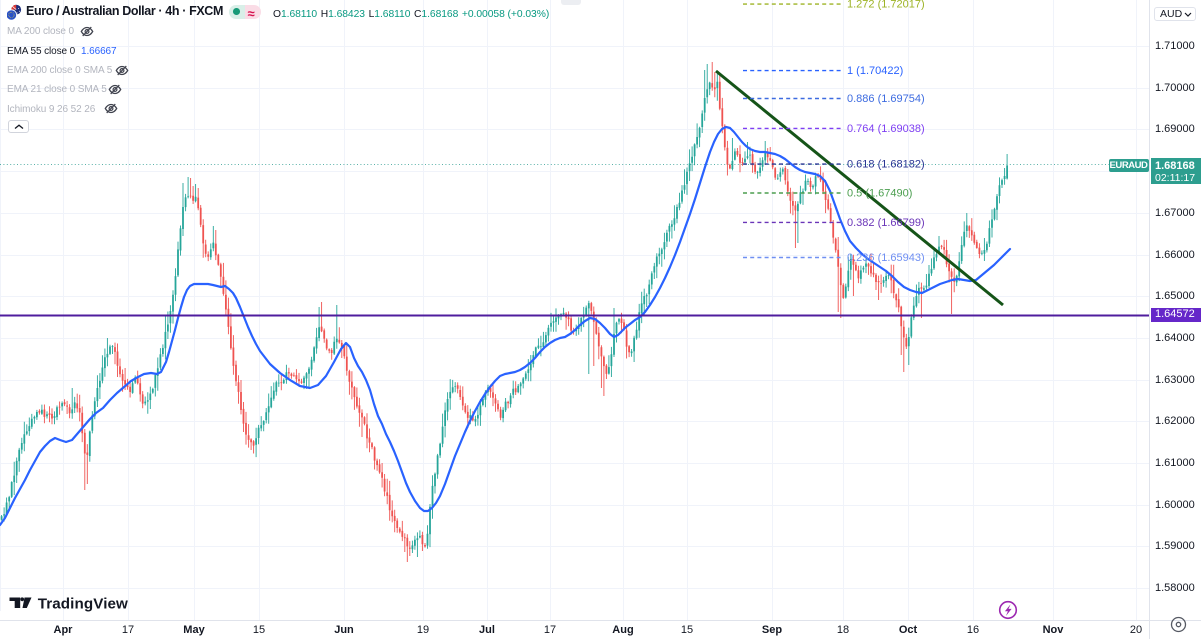  Describe the element at coordinates (886, 165) in the screenshot. I see `svg-text: 0.618 (1.68182)` at that location.